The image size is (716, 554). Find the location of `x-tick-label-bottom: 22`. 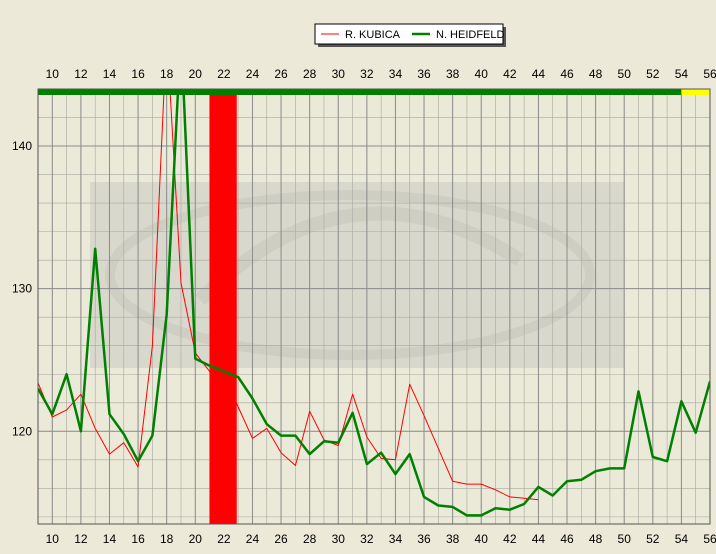

x-tick-label-bottom: 22 is located at coordinates (224, 539).